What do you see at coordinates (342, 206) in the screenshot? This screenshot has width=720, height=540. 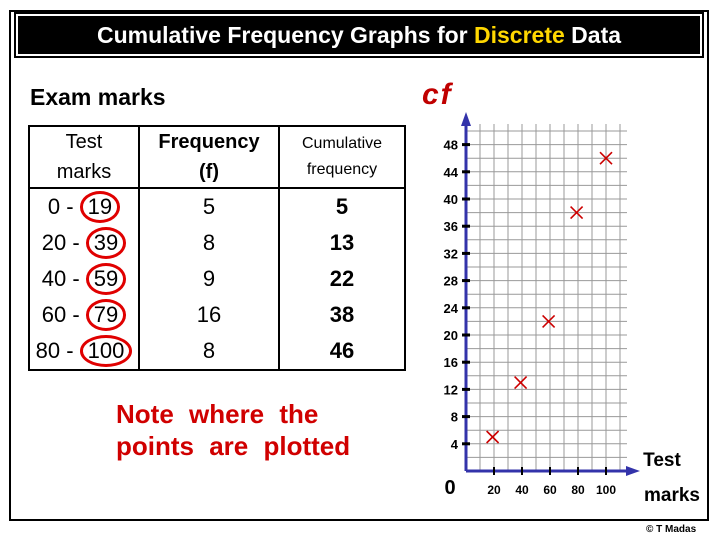 I see `cum-cell: 5` at bounding box center [342, 206].